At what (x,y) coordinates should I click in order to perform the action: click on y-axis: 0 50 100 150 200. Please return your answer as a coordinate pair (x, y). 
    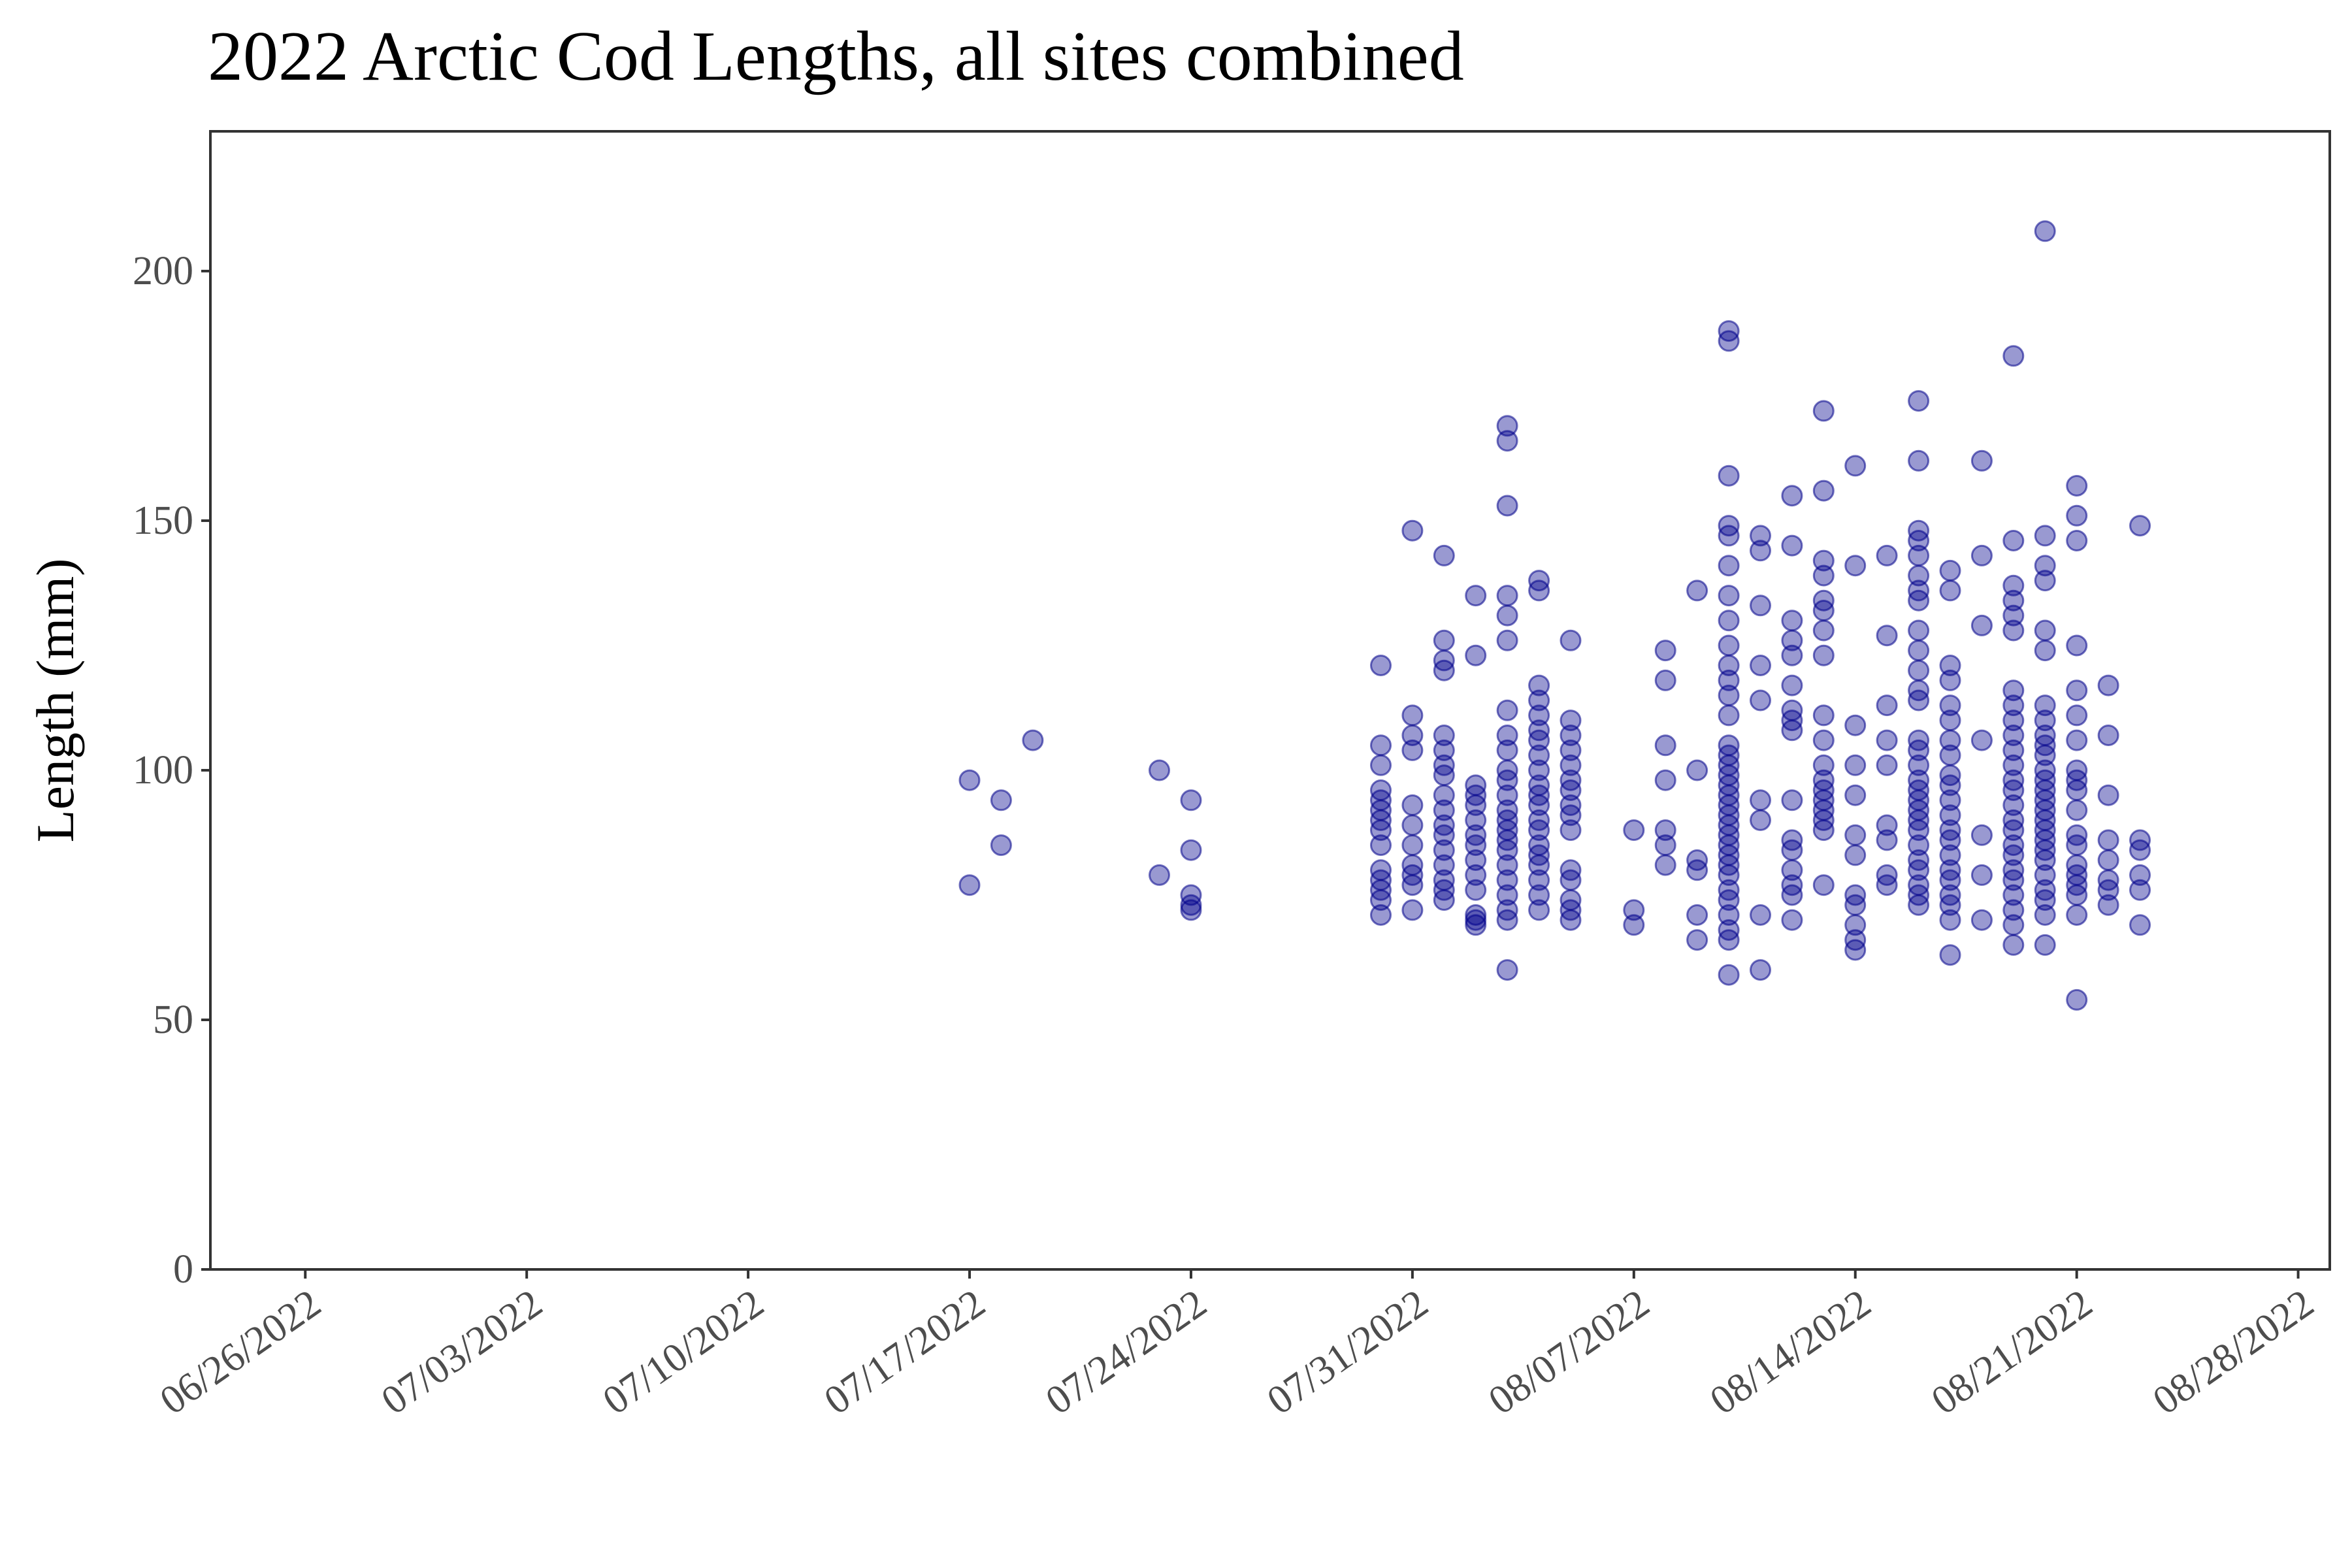
    Looking at the image, I should click on (171, 770).